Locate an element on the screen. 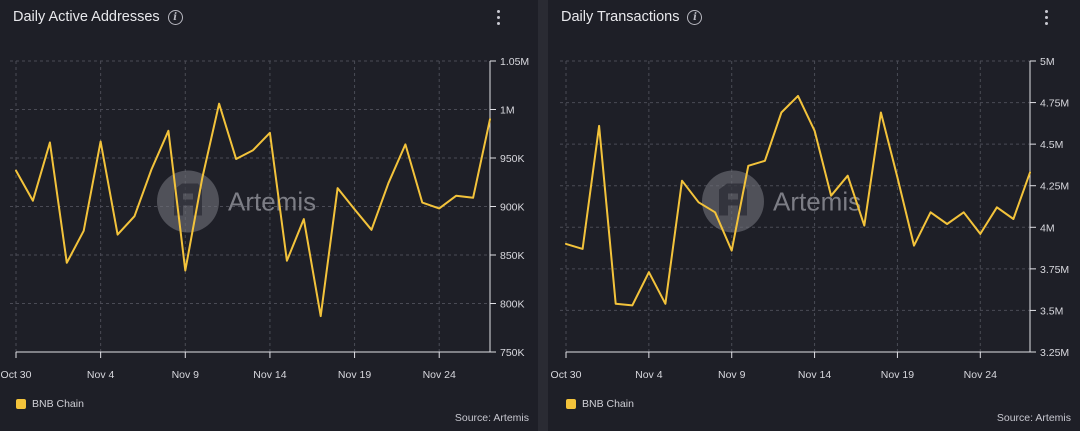 The height and width of the screenshot is (431, 1080). y-tick-label: 1.05M is located at coordinates (514, 62).